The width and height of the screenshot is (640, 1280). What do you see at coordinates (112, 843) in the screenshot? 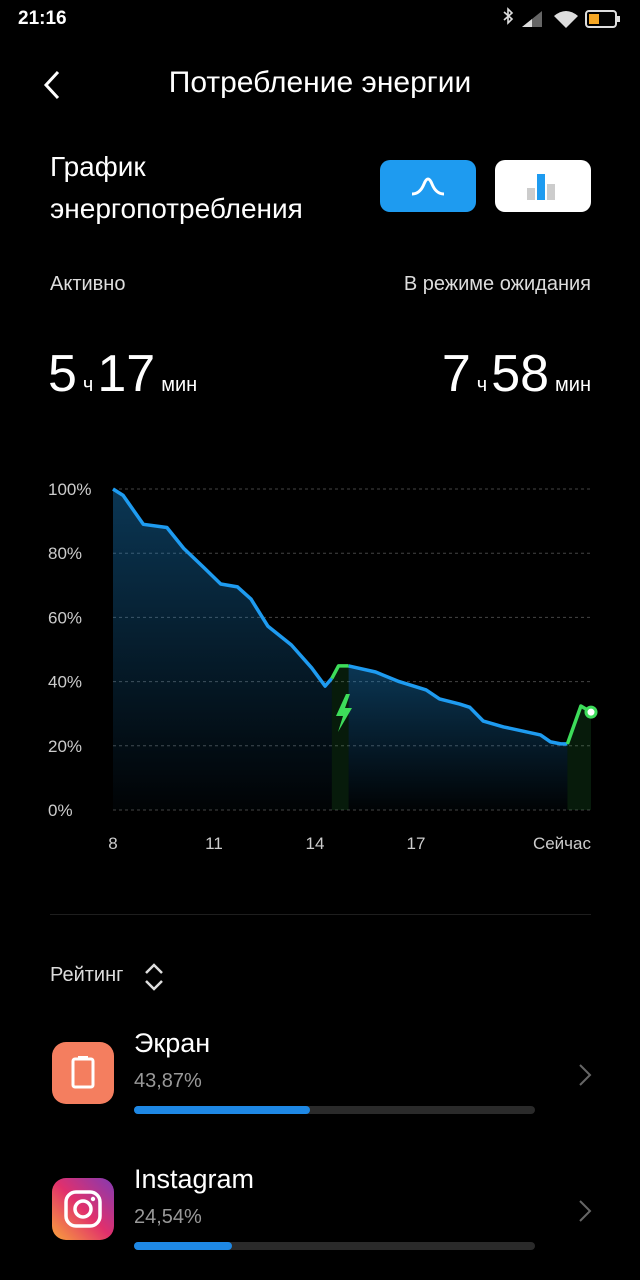
I see `x-tick-label: 8` at bounding box center [112, 843].